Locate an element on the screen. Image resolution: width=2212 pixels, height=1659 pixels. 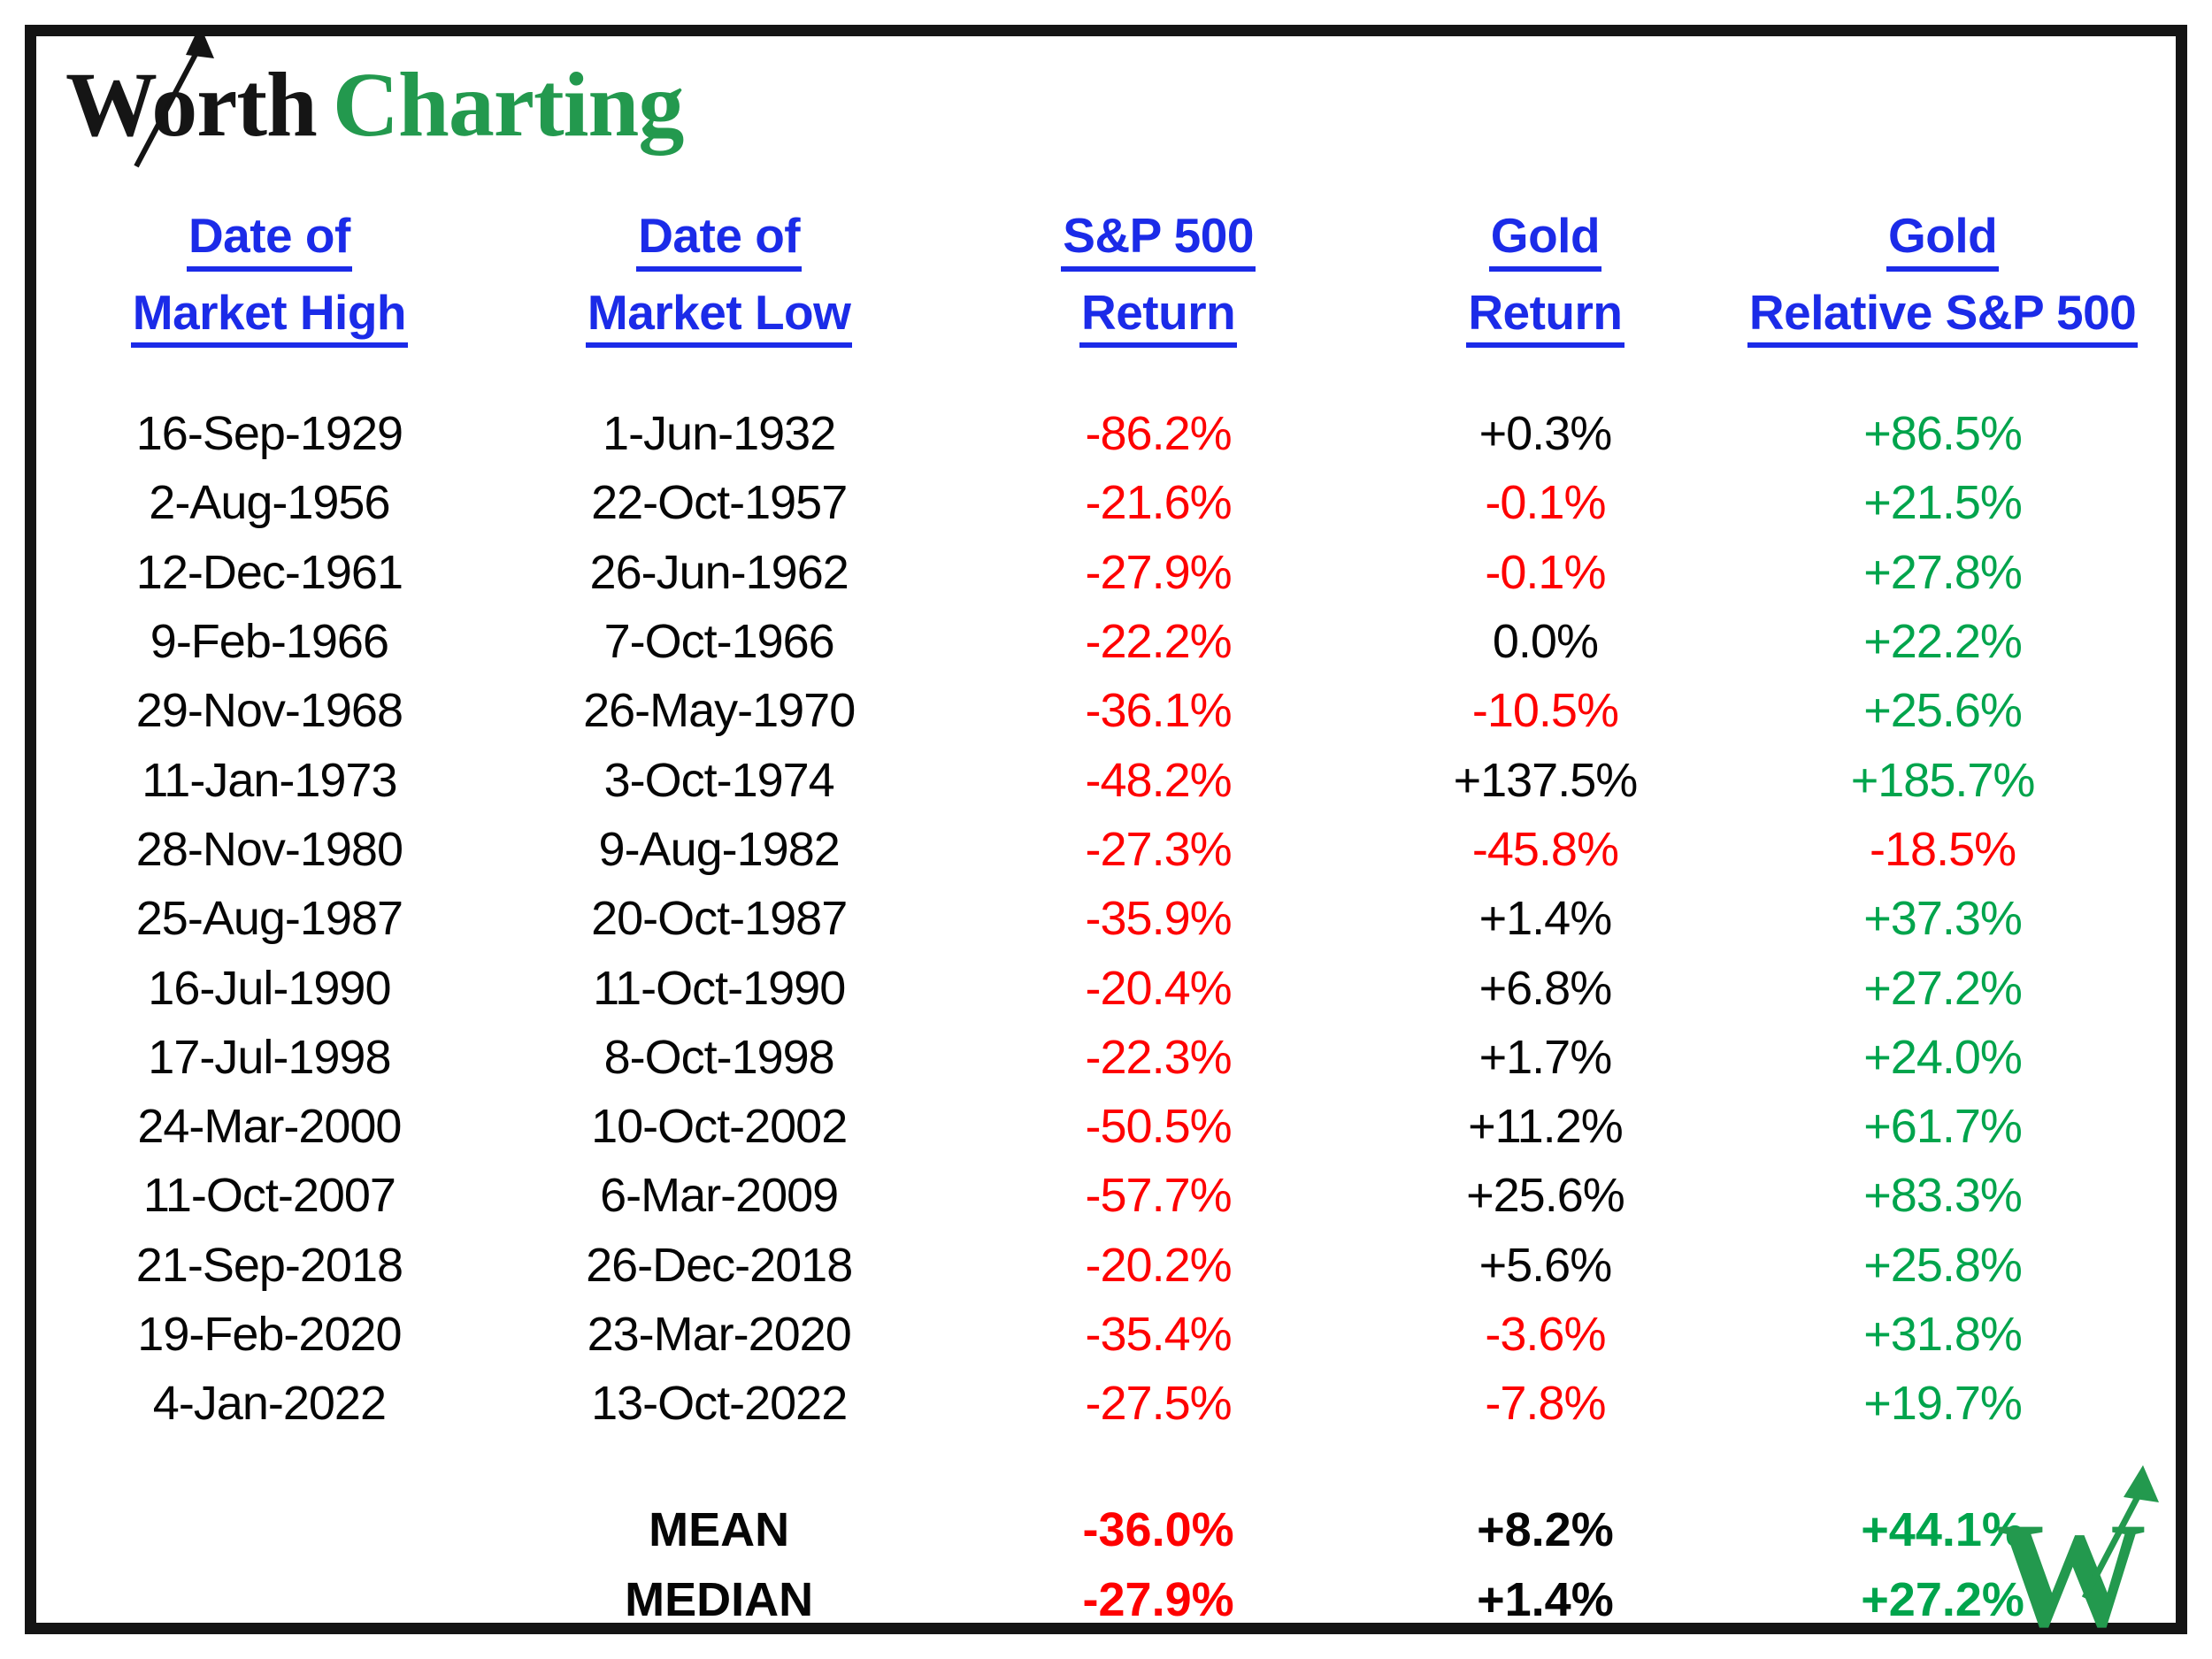
sp500-return-value: -22.2% is located at coordinates (1159, 642).